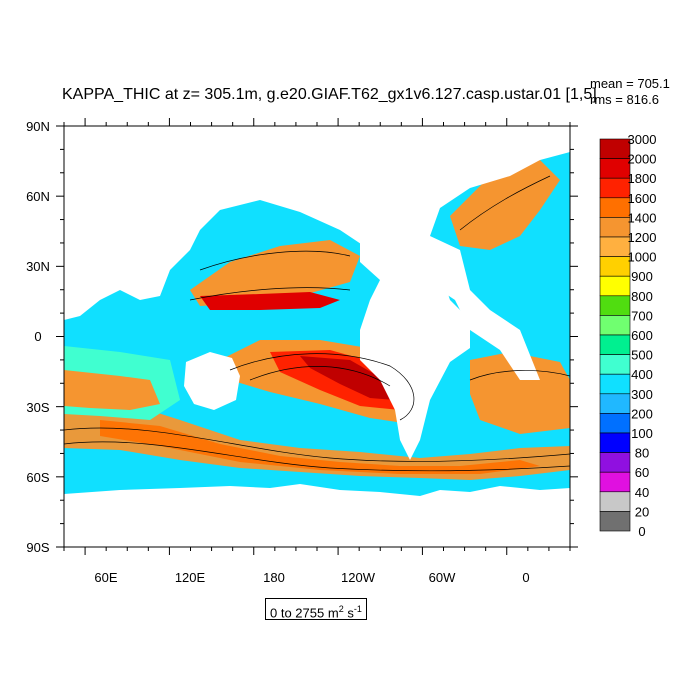 This screenshot has width=700, height=700. What do you see at coordinates (37, 407) in the screenshot?
I see `lat-label: 30S` at bounding box center [37, 407].